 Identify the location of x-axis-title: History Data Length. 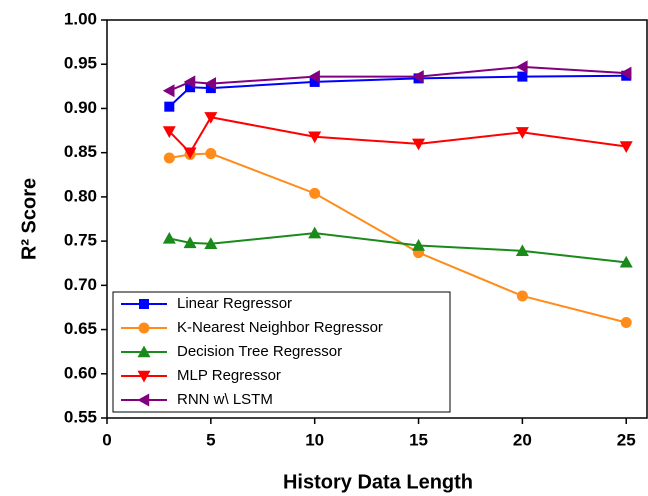
(378, 482).